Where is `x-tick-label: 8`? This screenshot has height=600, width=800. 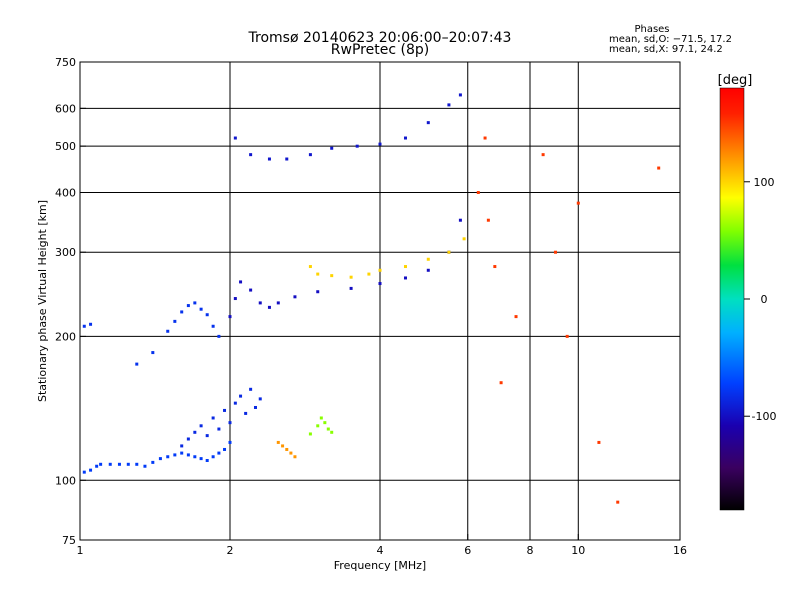
x-tick-label: 8 is located at coordinates (530, 550).